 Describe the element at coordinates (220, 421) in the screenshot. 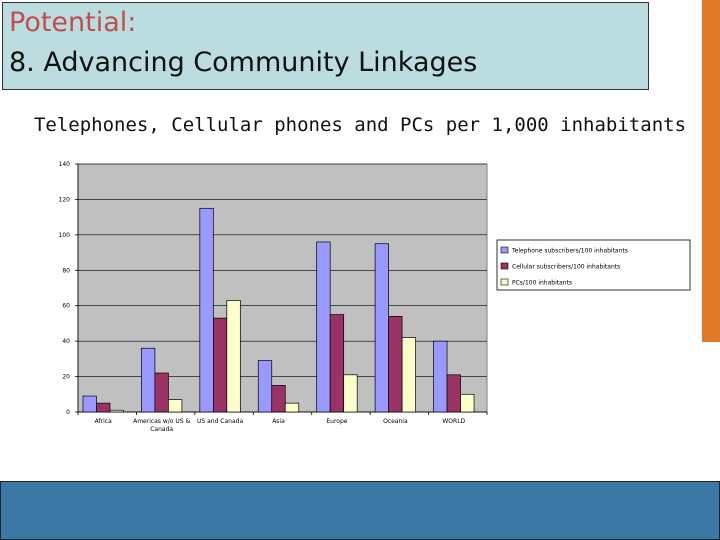

I see `x-tick-label: US and Canada` at that location.